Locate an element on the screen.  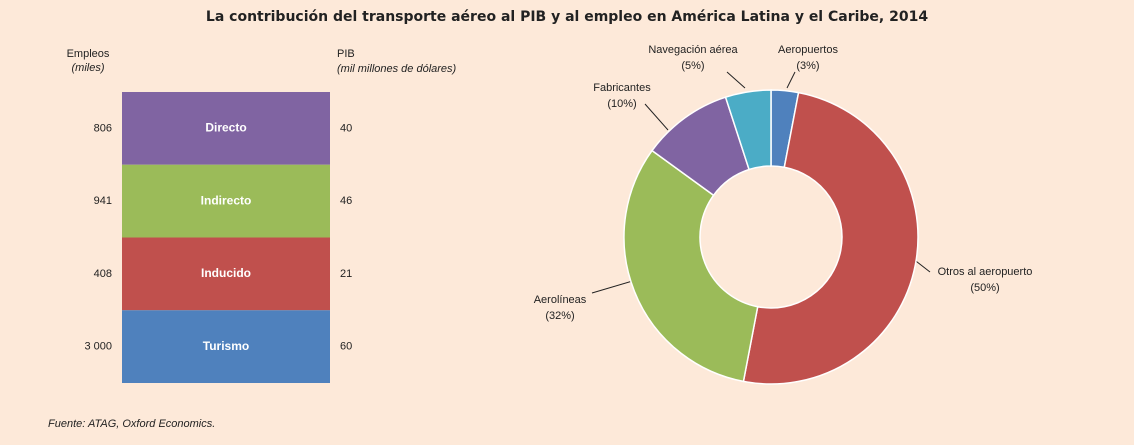
segment-label: Inducido is located at coordinates (226, 273).